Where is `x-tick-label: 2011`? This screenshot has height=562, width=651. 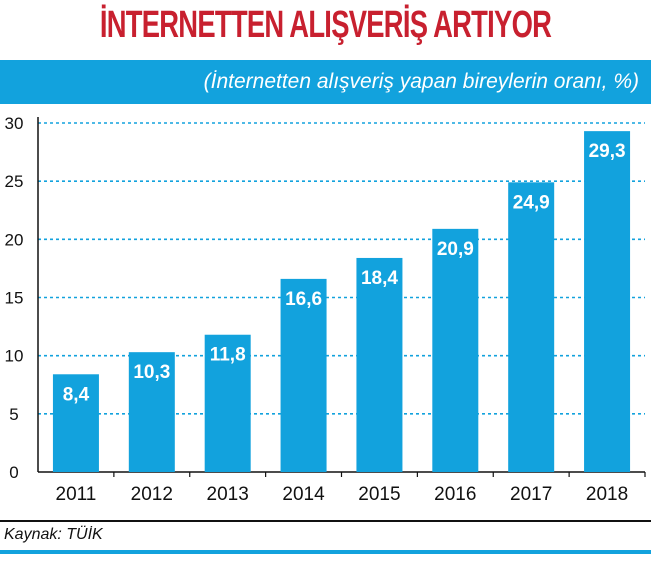
x-tick-label: 2011 is located at coordinates (76, 494).